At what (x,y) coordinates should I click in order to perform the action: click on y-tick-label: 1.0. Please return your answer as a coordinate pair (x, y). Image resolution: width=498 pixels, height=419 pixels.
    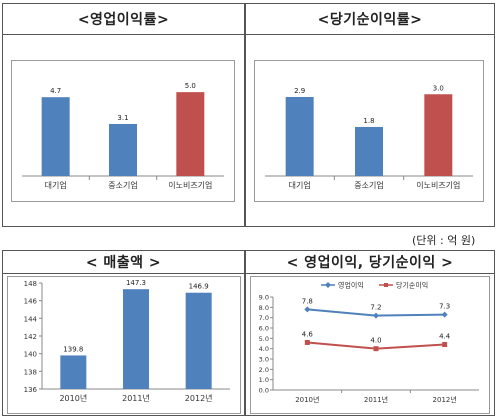
    Looking at the image, I should click on (264, 380).